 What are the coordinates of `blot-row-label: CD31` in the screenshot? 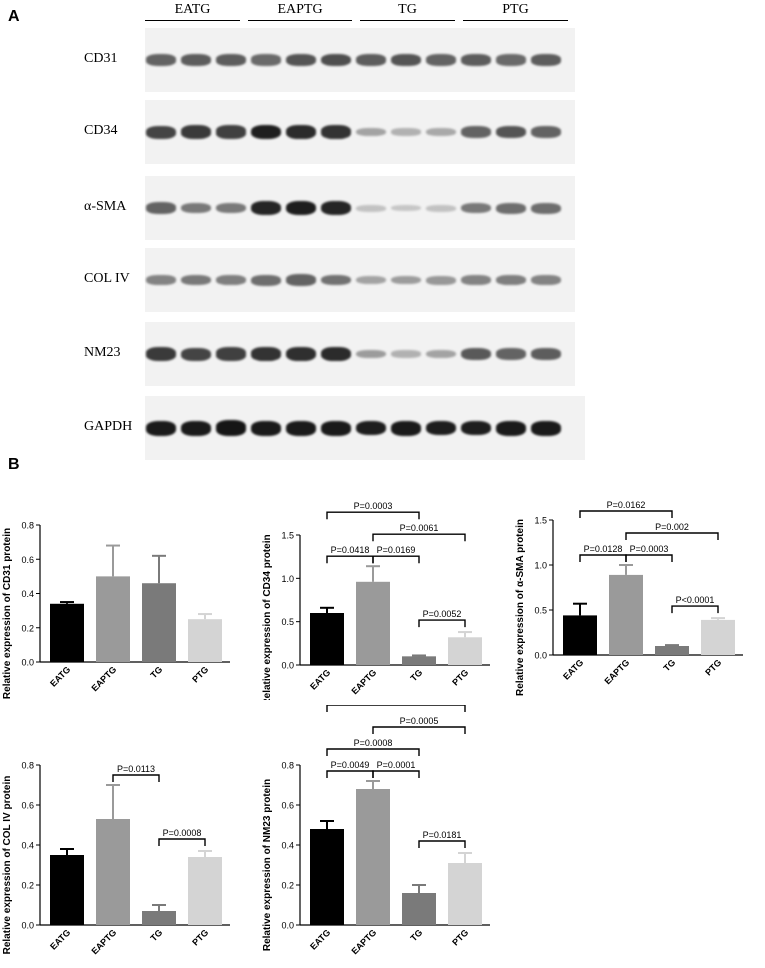 It's located at (101, 58).